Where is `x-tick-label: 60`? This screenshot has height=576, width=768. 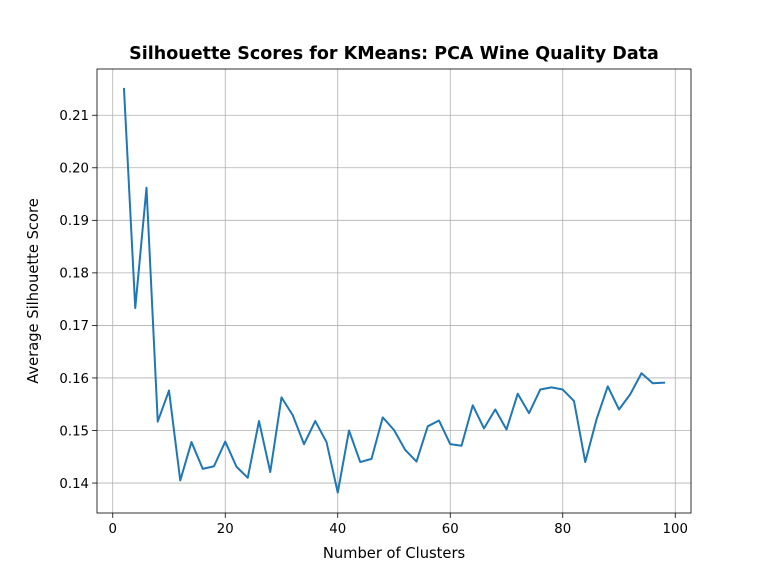 x-tick-label: 60 is located at coordinates (450, 529).